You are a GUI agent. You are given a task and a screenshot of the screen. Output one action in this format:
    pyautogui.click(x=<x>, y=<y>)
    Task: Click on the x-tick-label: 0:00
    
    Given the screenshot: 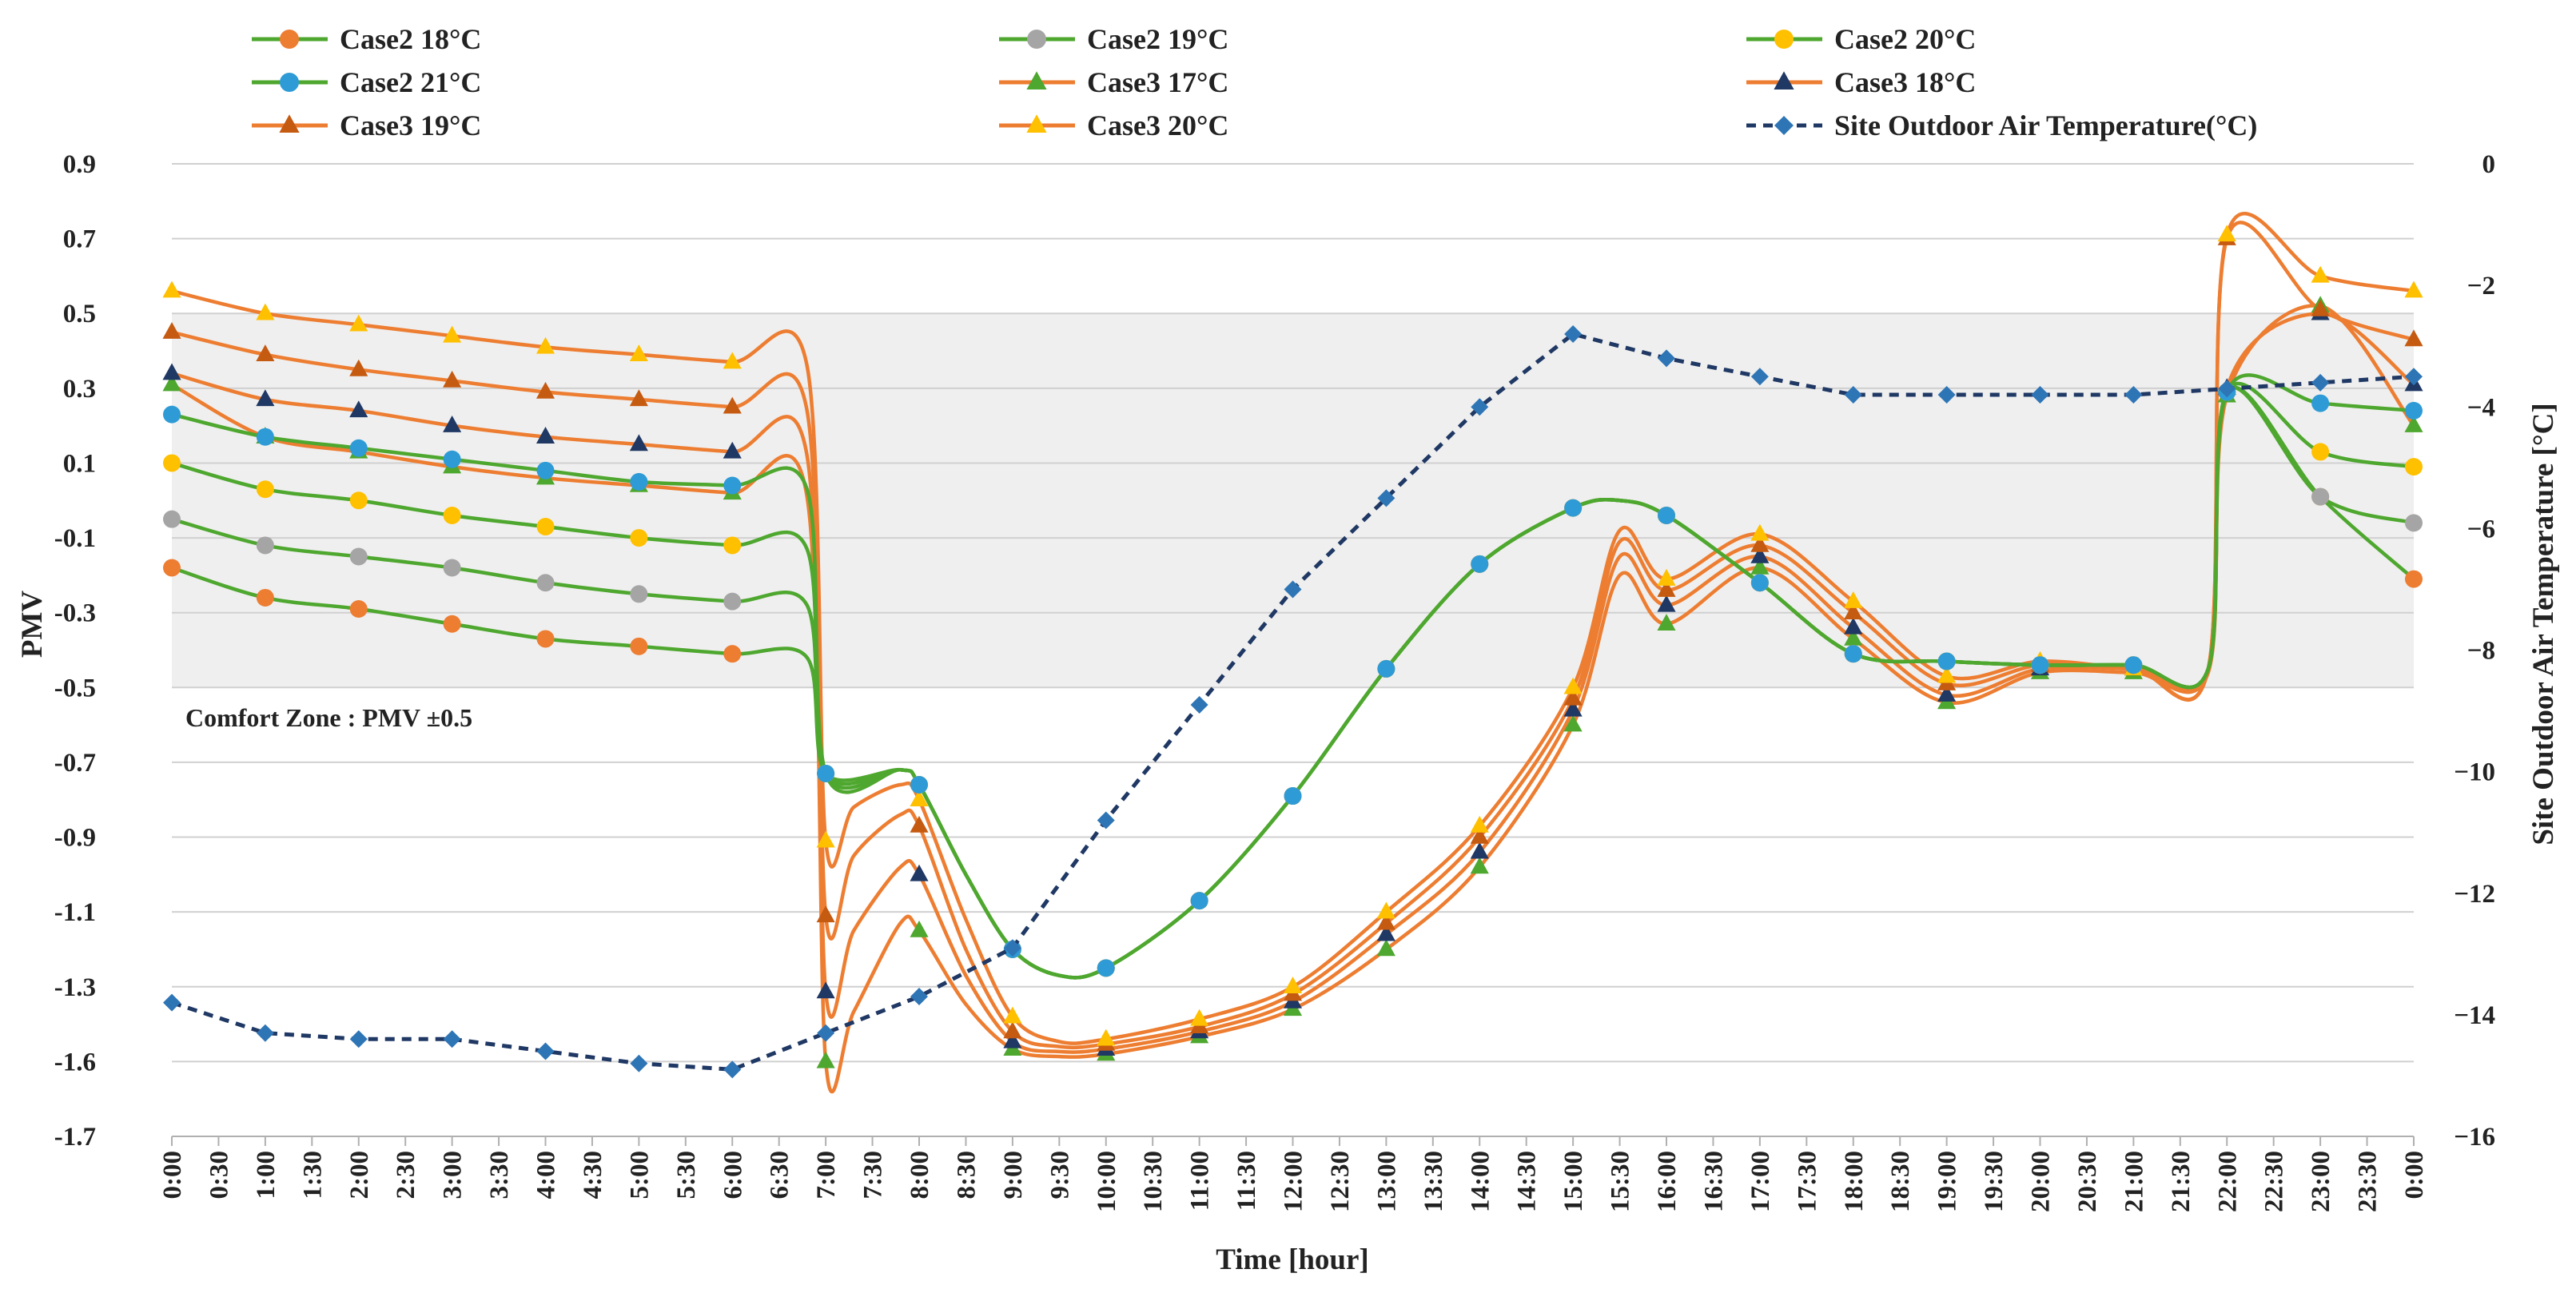 What is the action you would take?
    pyautogui.click(x=172, y=1175)
    